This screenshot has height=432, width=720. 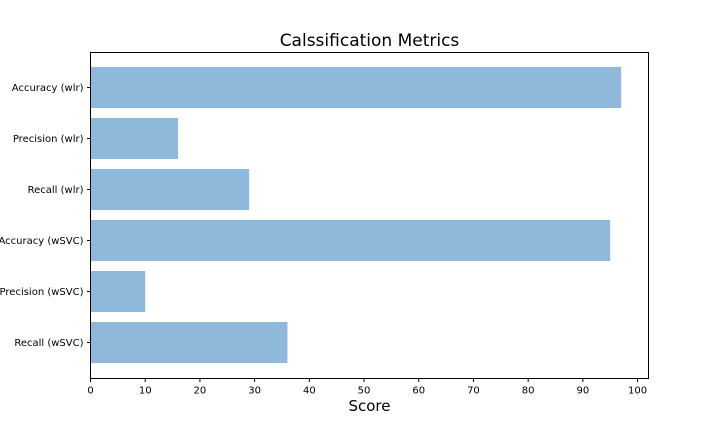 I want to click on x-tick-label: 90, so click(x=582, y=391).